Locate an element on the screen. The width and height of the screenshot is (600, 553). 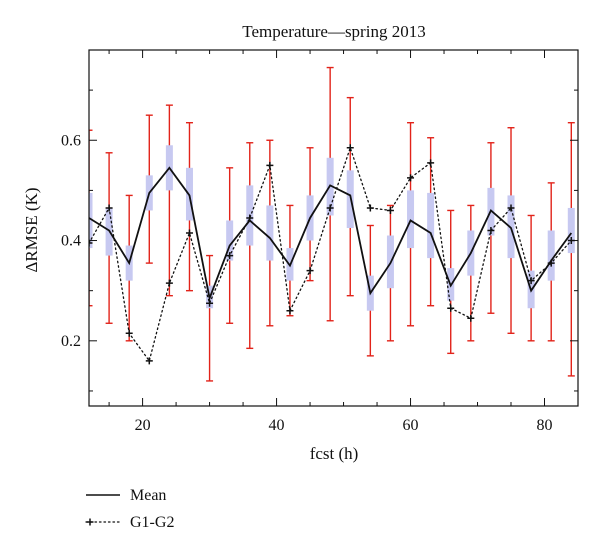
y-tick-label: 0.2 is located at coordinates (71, 341).